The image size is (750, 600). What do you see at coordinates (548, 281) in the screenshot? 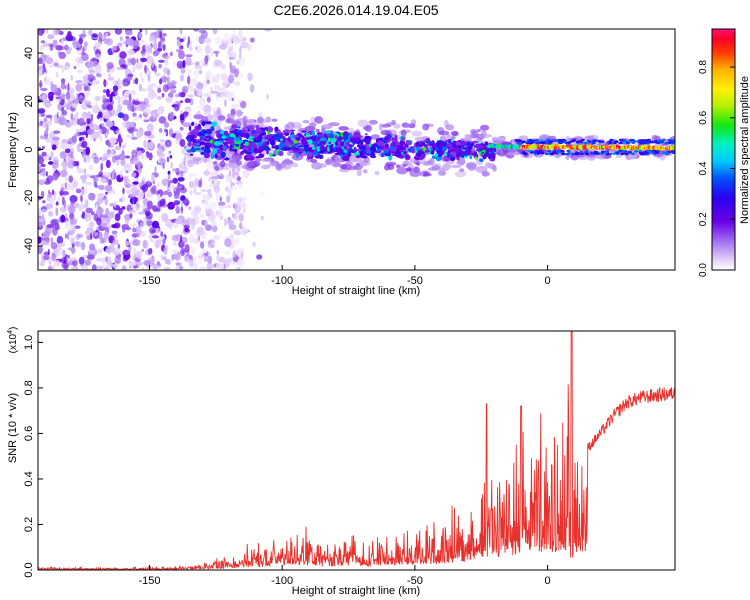
I see `x-tick-label: 0` at bounding box center [548, 281].